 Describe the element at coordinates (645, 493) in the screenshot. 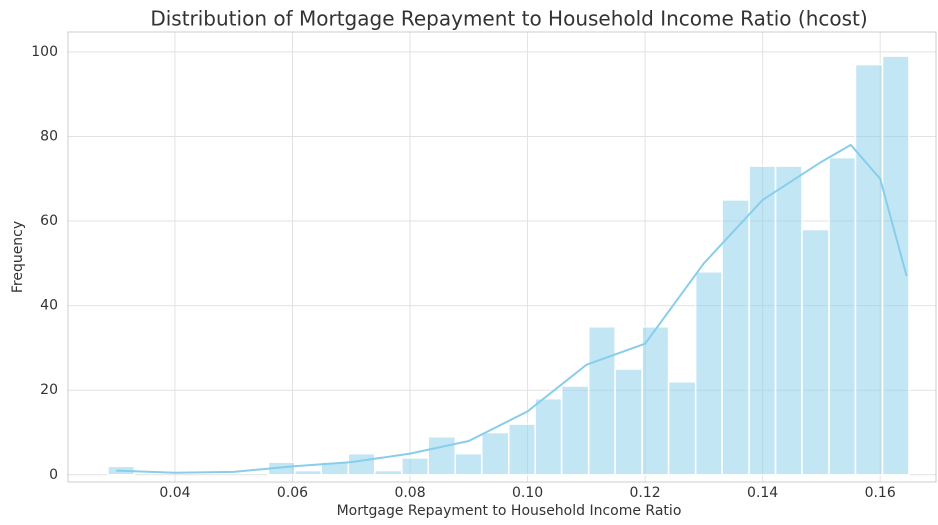

I see `x-tick-label: 0.12` at that location.